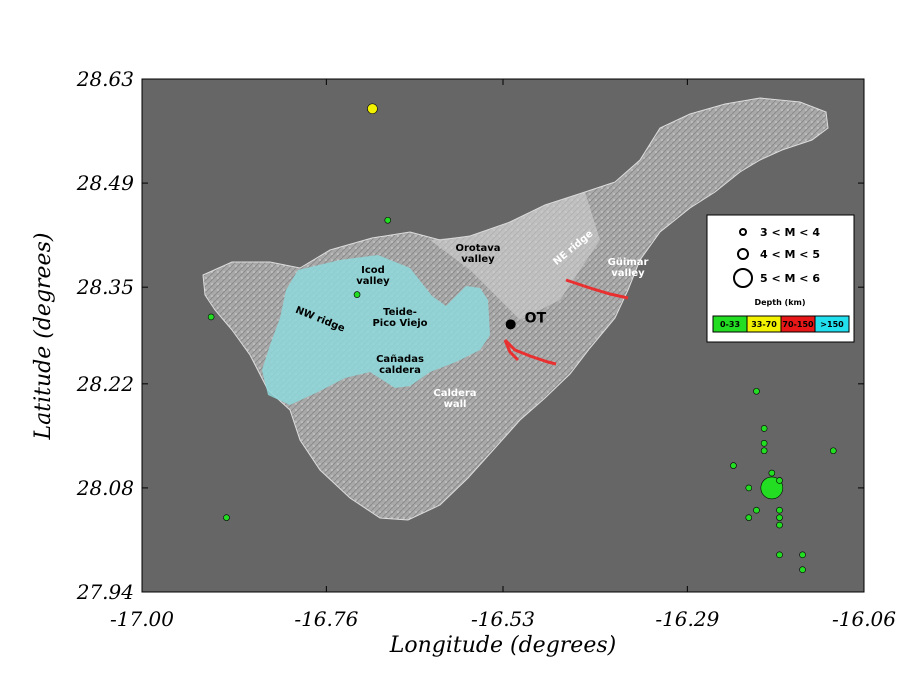  I want to click on legend-magnitude-label: 4 < M < 5, so click(790, 254).